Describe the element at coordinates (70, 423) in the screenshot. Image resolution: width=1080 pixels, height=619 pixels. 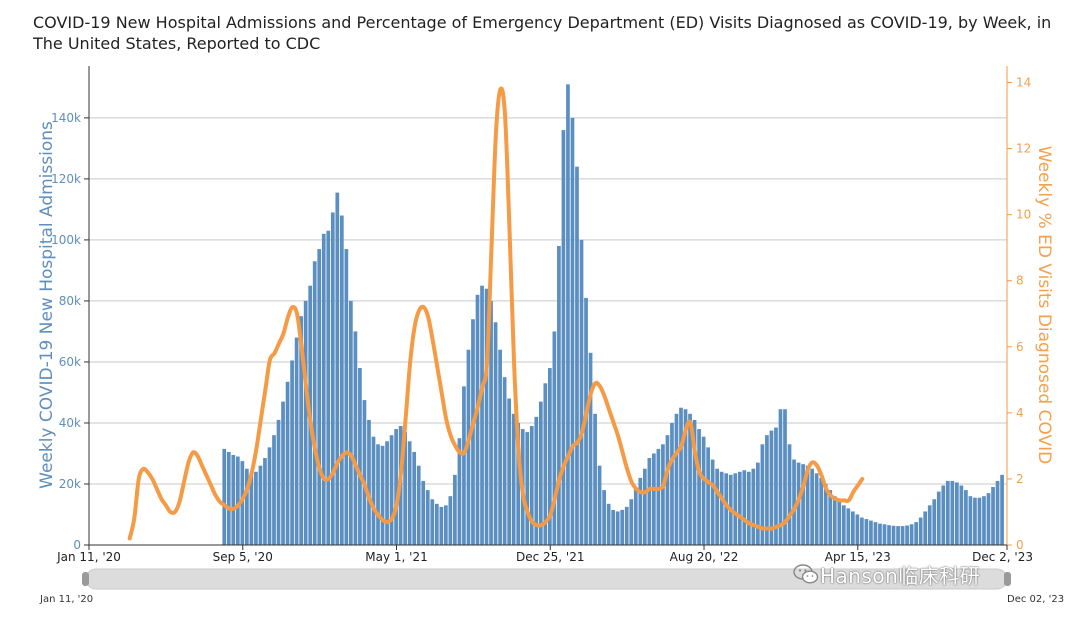
I see `y-tick-label: 40k` at that location.